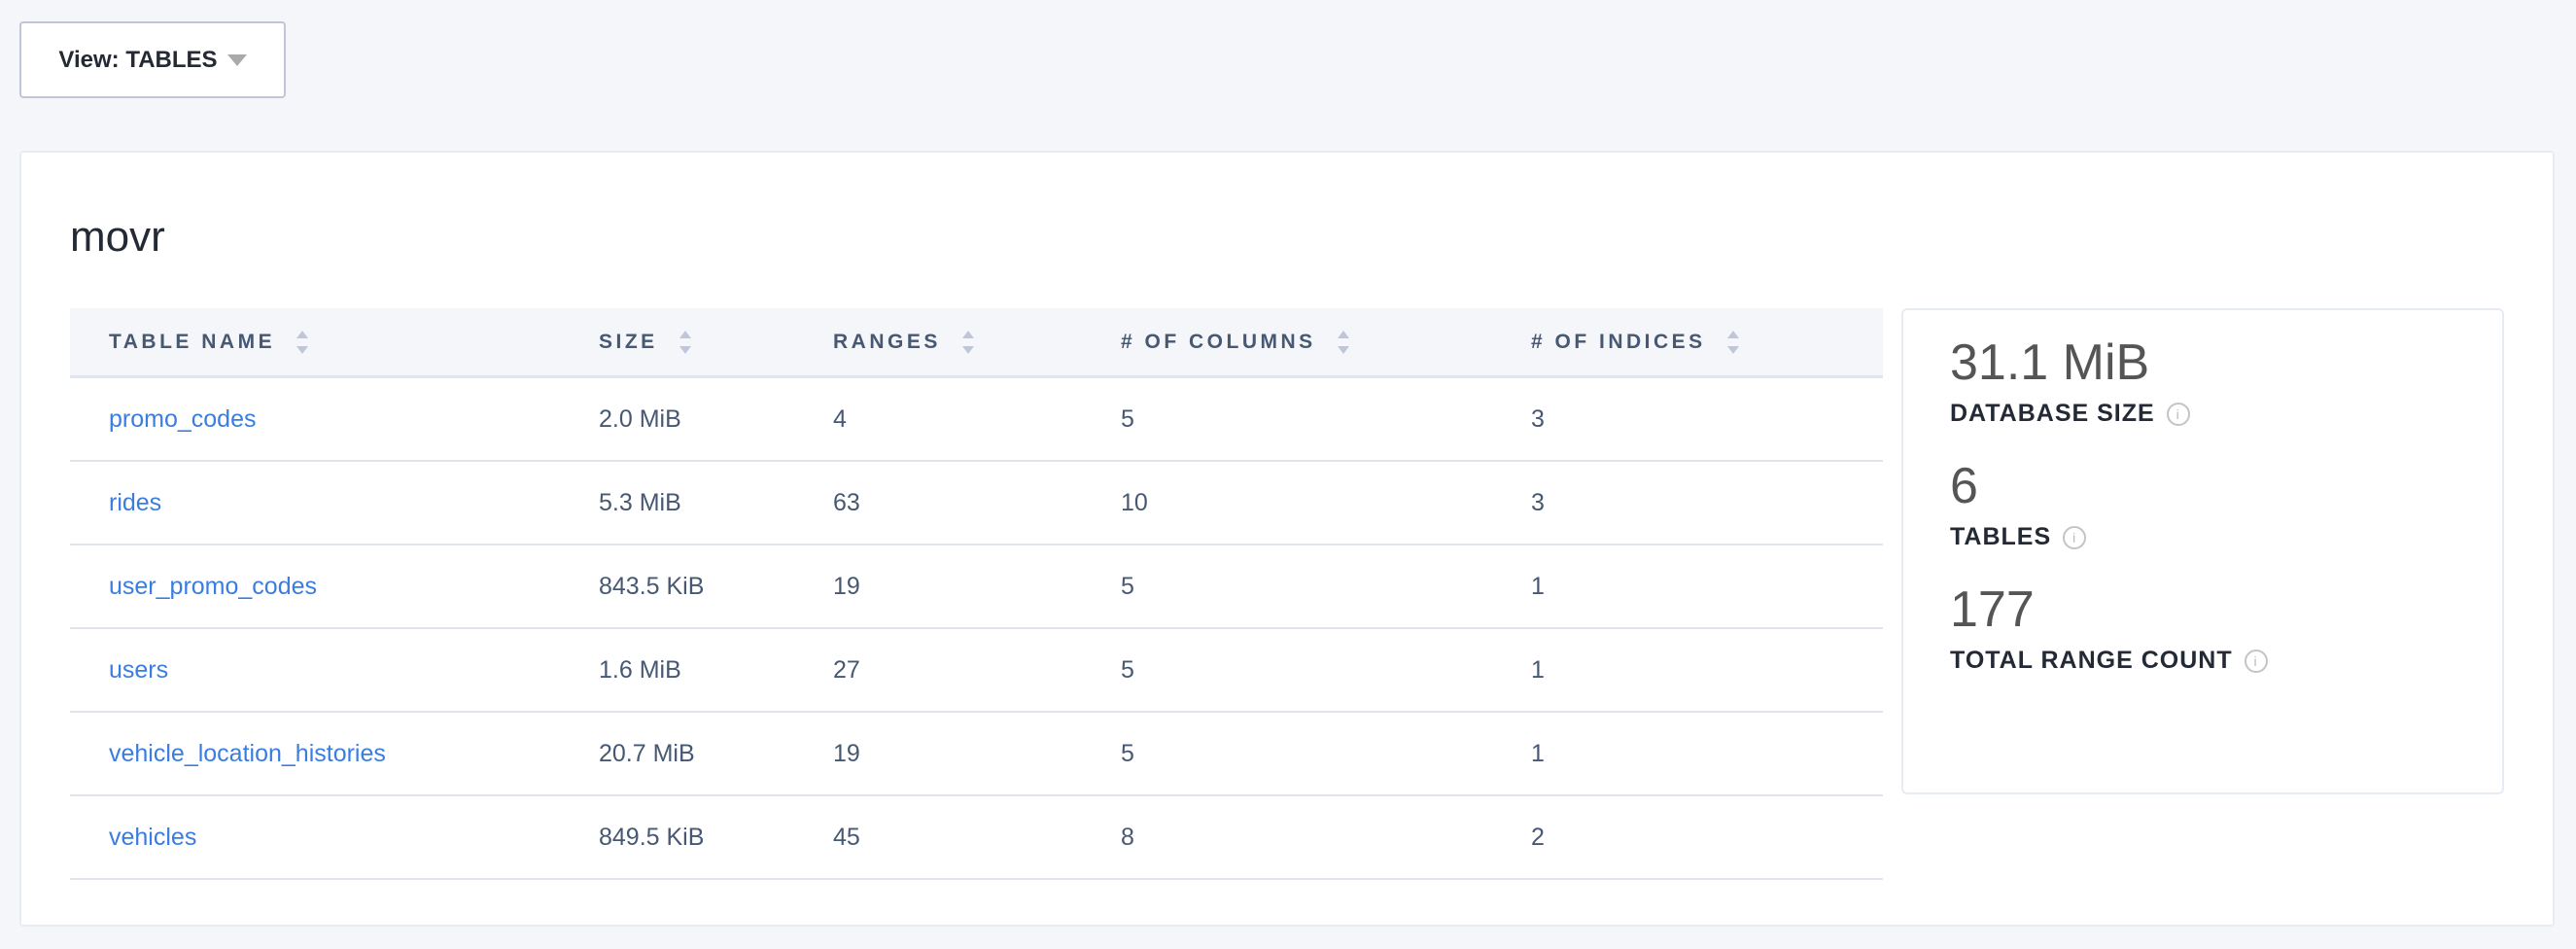  Describe the element at coordinates (139, 670) in the screenshot. I see `table-name-link: users` at that location.